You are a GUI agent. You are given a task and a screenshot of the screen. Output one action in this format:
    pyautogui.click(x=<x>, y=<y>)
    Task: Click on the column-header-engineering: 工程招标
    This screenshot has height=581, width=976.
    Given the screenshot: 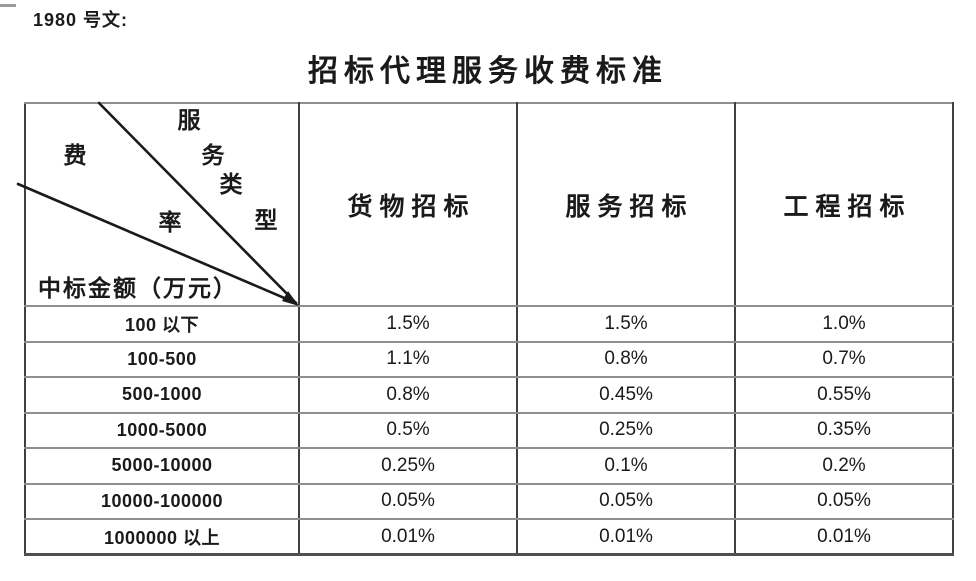 What is the action you would take?
    pyautogui.click(x=844, y=204)
    